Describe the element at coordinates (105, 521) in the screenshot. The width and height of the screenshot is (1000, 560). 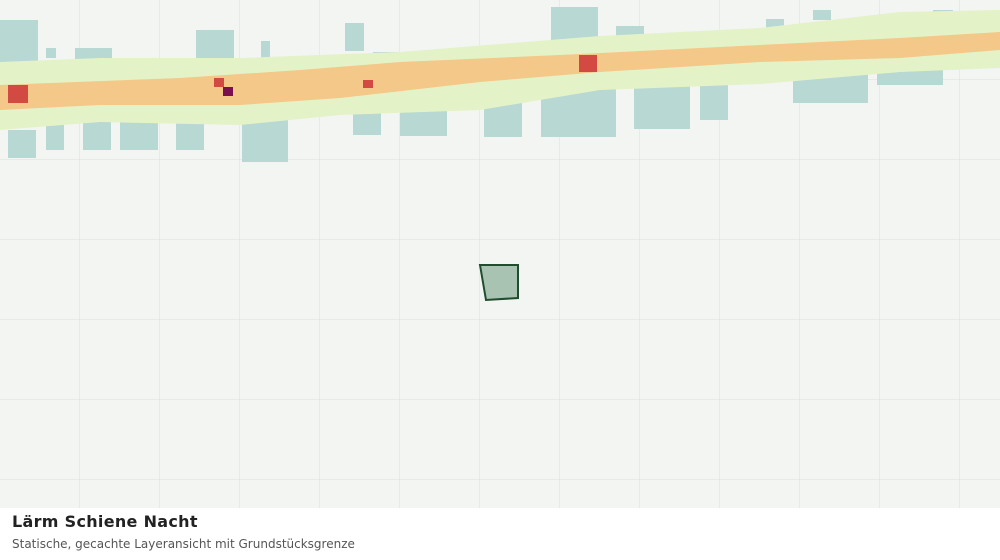
I see `map-title: Lärm Schiene Nacht` at that location.